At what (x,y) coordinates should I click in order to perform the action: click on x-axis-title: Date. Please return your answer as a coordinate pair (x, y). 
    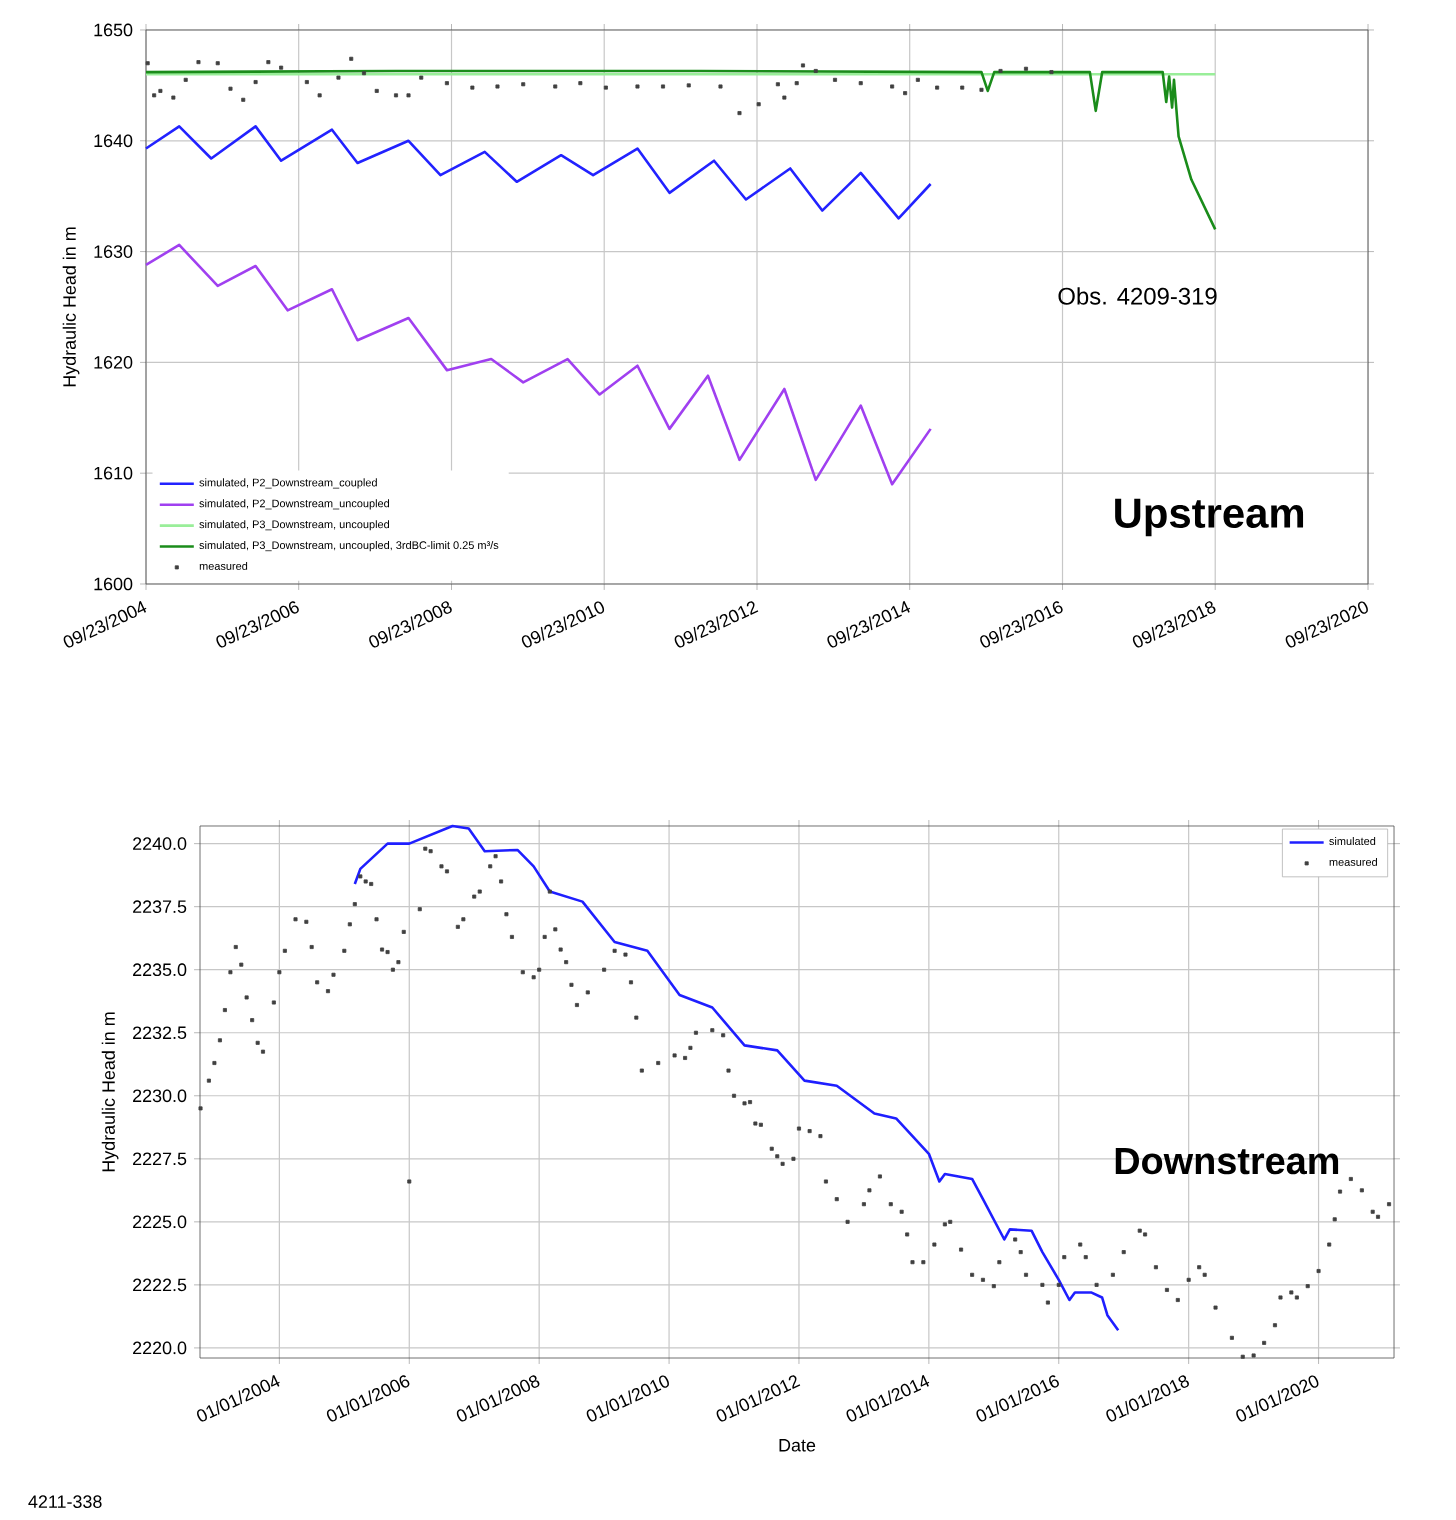
    Looking at the image, I should click on (797, 1445).